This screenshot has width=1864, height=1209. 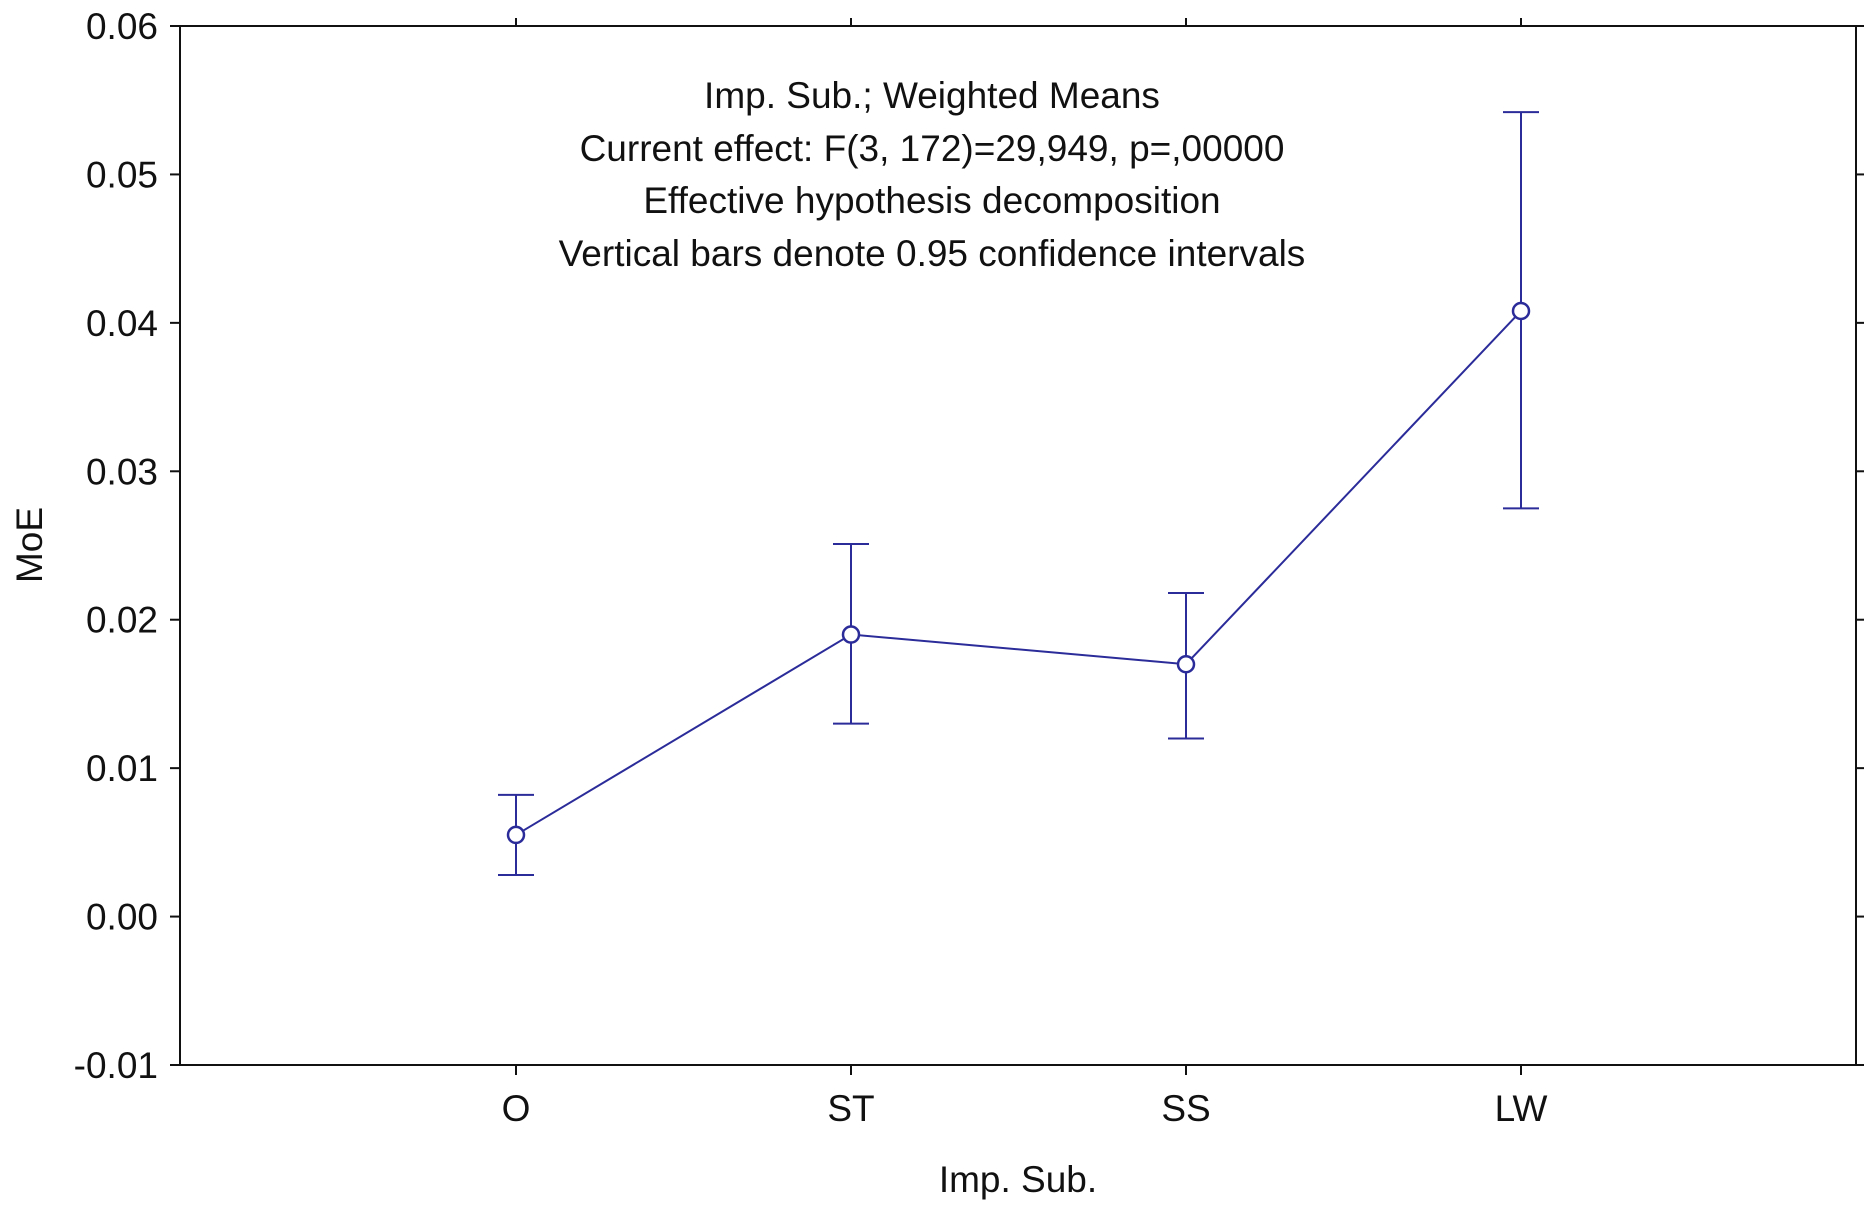 What do you see at coordinates (850, 1108) in the screenshot?
I see `x-tick-label: ST` at bounding box center [850, 1108].